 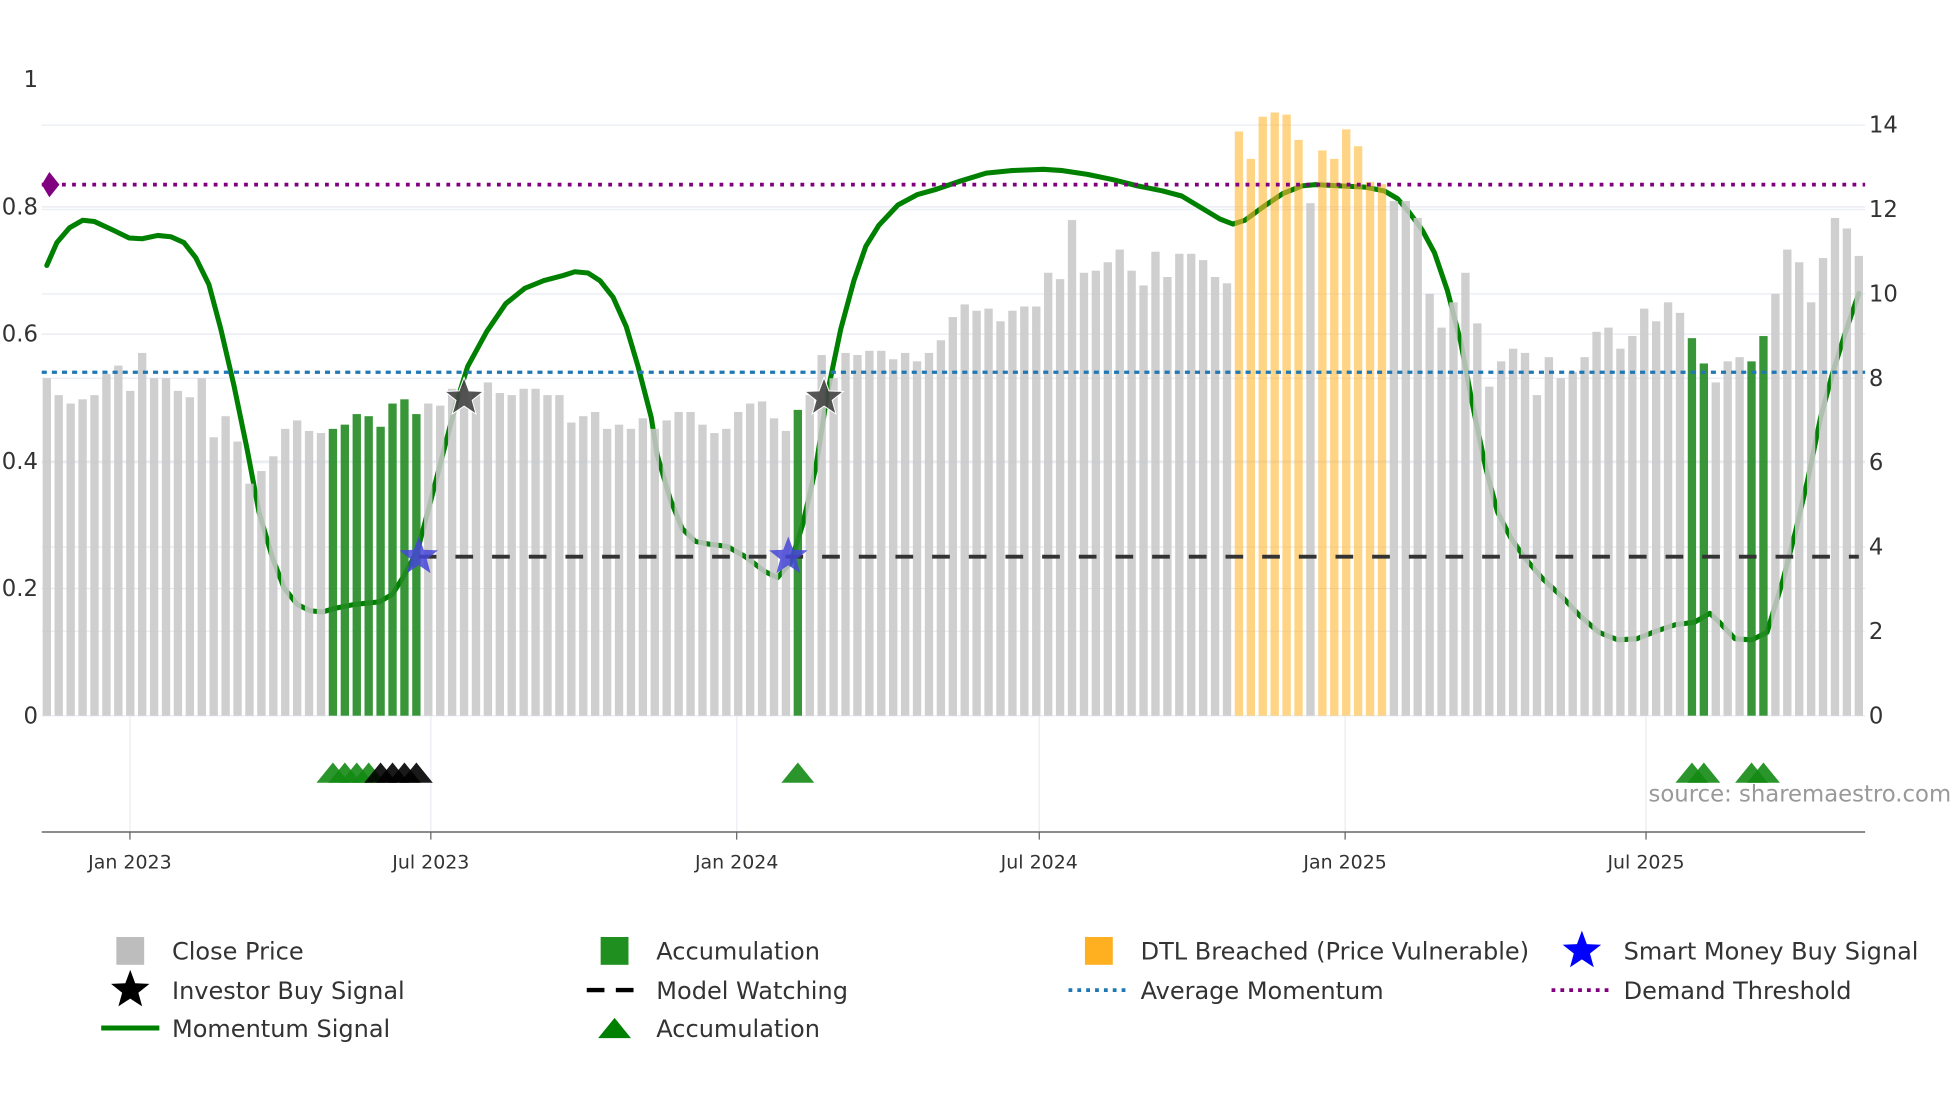 What do you see at coordinates (752, 991) in the screenshot?
I see `legend-label: Model Watching` at bounding box center [752, 991].